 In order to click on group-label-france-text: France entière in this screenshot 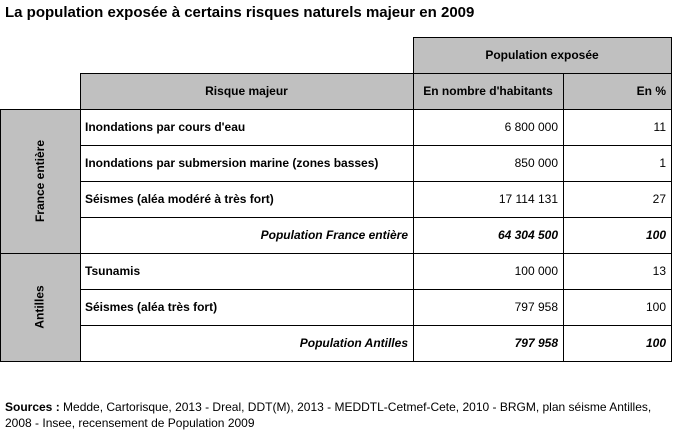, I will do `click(40, 181)`.